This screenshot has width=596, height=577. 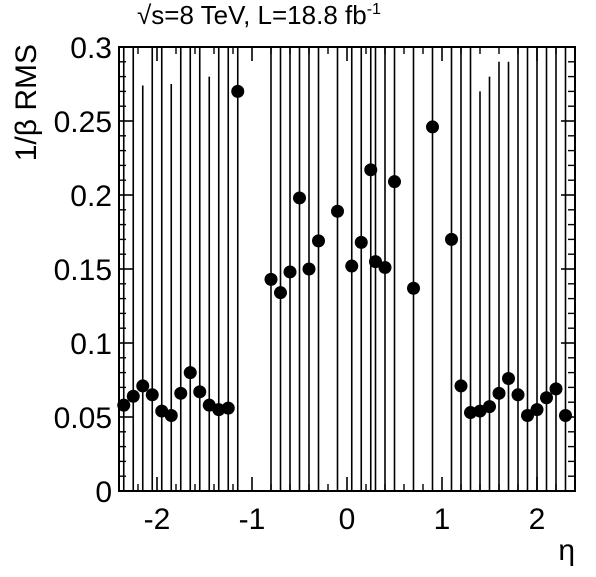 What do you see at coordinates (103, 492) in the screenshot?
I see `y-tick-label-0: 0` at bounding box center [103, 492].